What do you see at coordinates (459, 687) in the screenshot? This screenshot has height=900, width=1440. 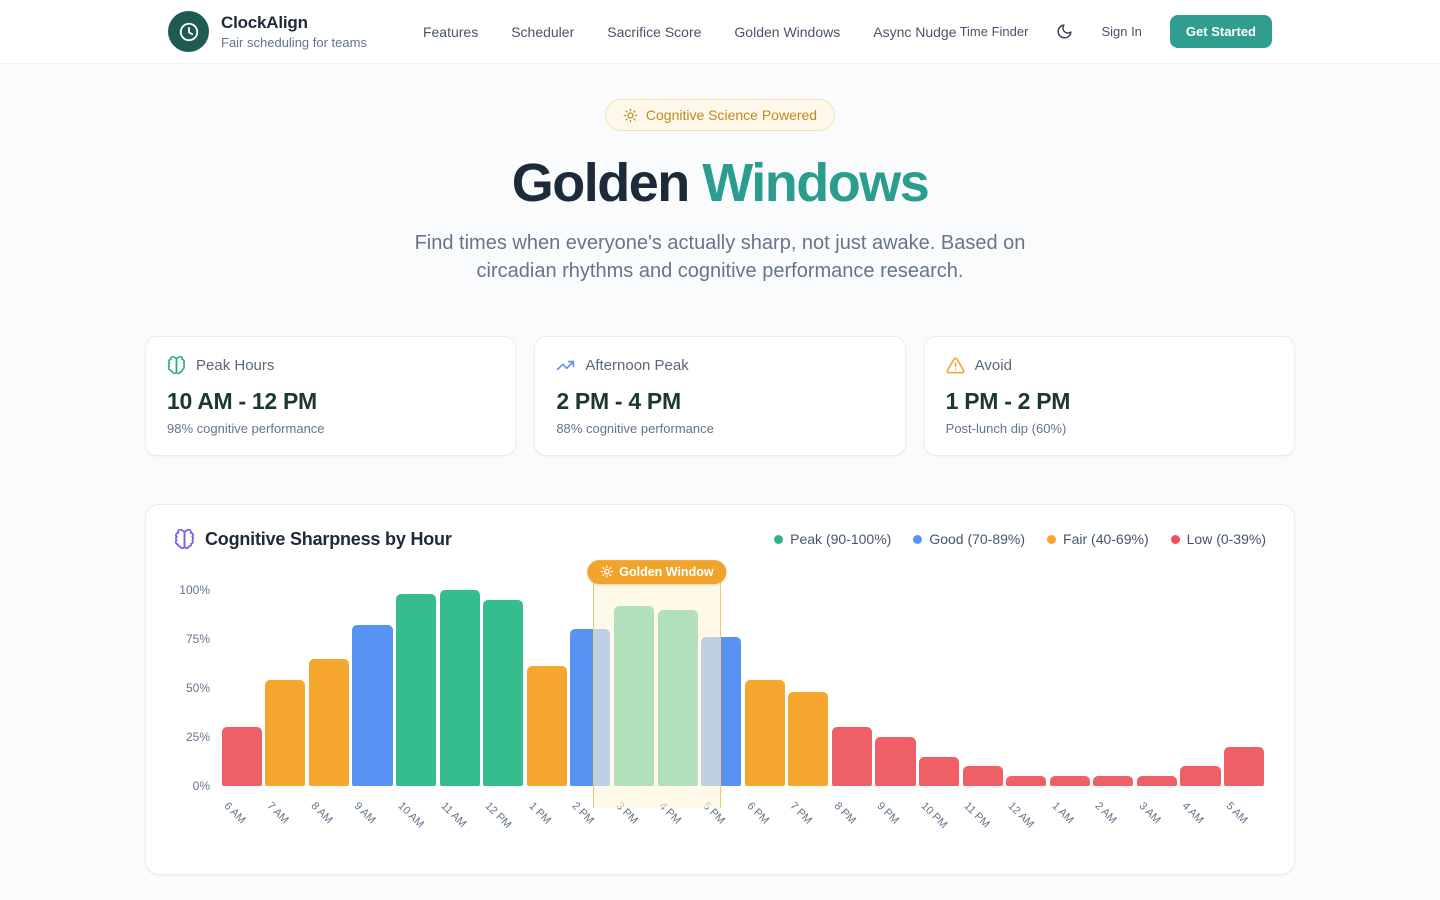 I see `bar-11-am` at bounding box center [459, 687].